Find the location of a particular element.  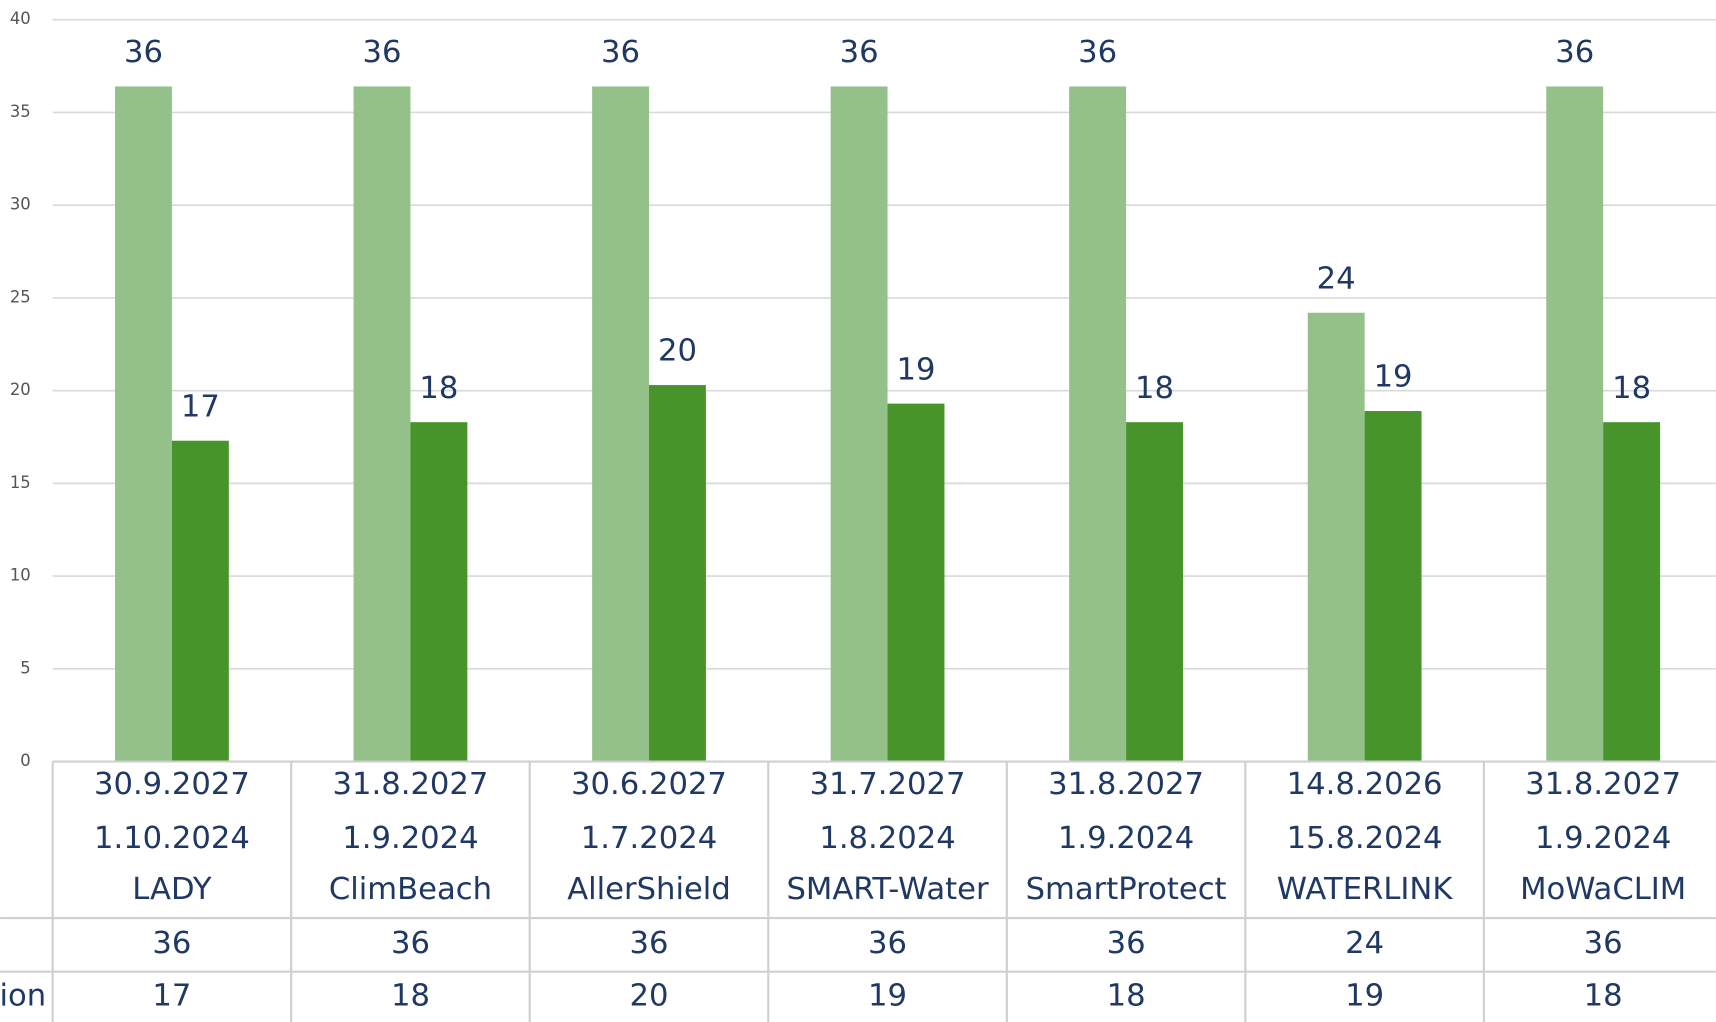

y-tick-label: 35 is located at coordinates (20, 111).